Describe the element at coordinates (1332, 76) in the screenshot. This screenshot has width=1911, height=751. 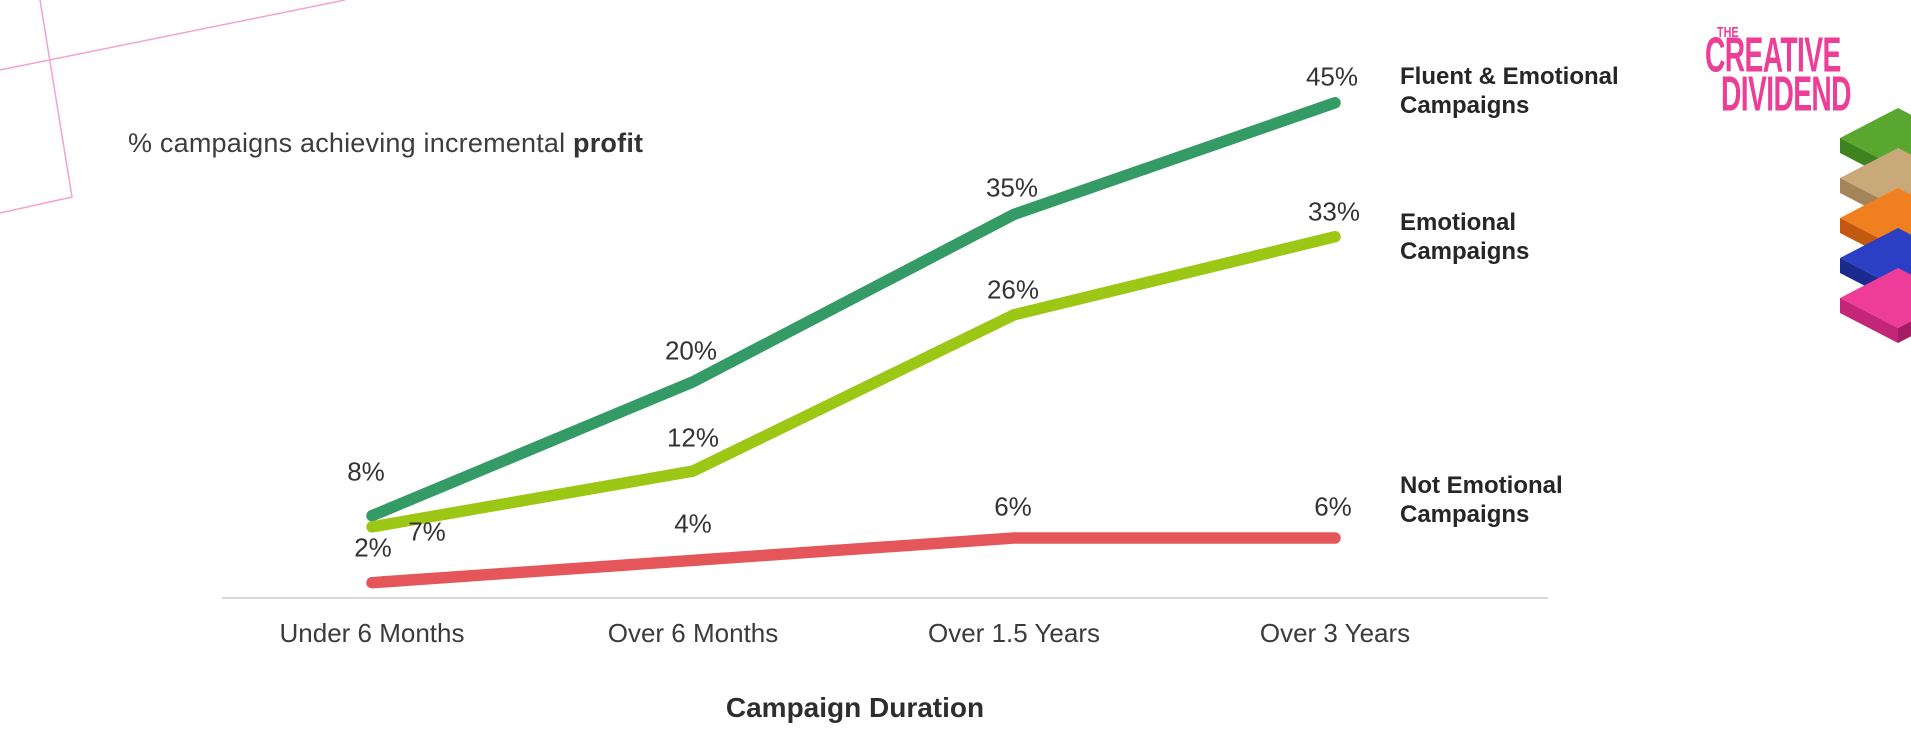
I see `value-label-fluent-emotional-campaigns-3: 45%` at that location.